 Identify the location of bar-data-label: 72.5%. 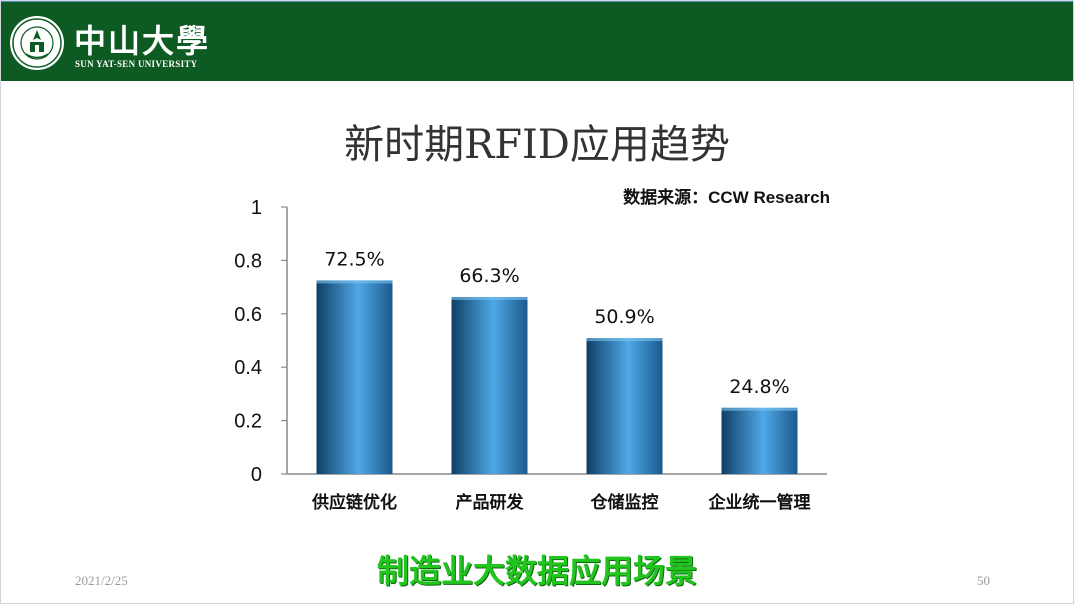
(354, 259).